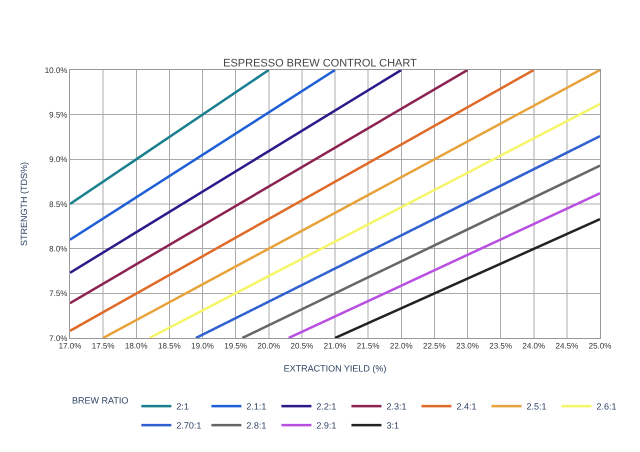  What do you see at coordinates (58, 115) in the screenshot?
I see `y-tick-label: 9.5%` at bounding box center [58, 115].